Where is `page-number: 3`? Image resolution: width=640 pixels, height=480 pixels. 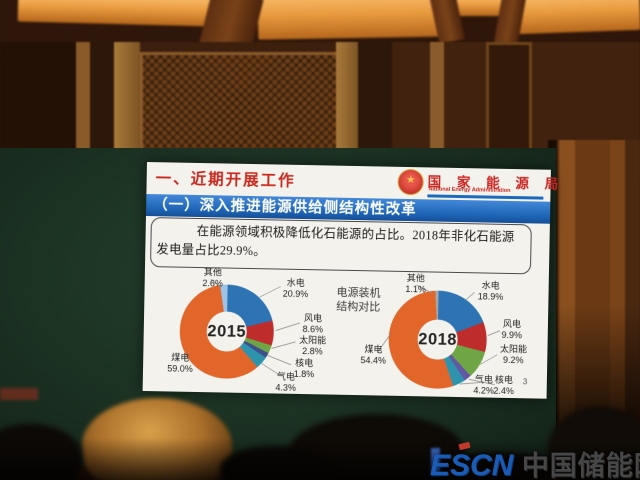
page-number: 3 is located at coordinates (525, 382).